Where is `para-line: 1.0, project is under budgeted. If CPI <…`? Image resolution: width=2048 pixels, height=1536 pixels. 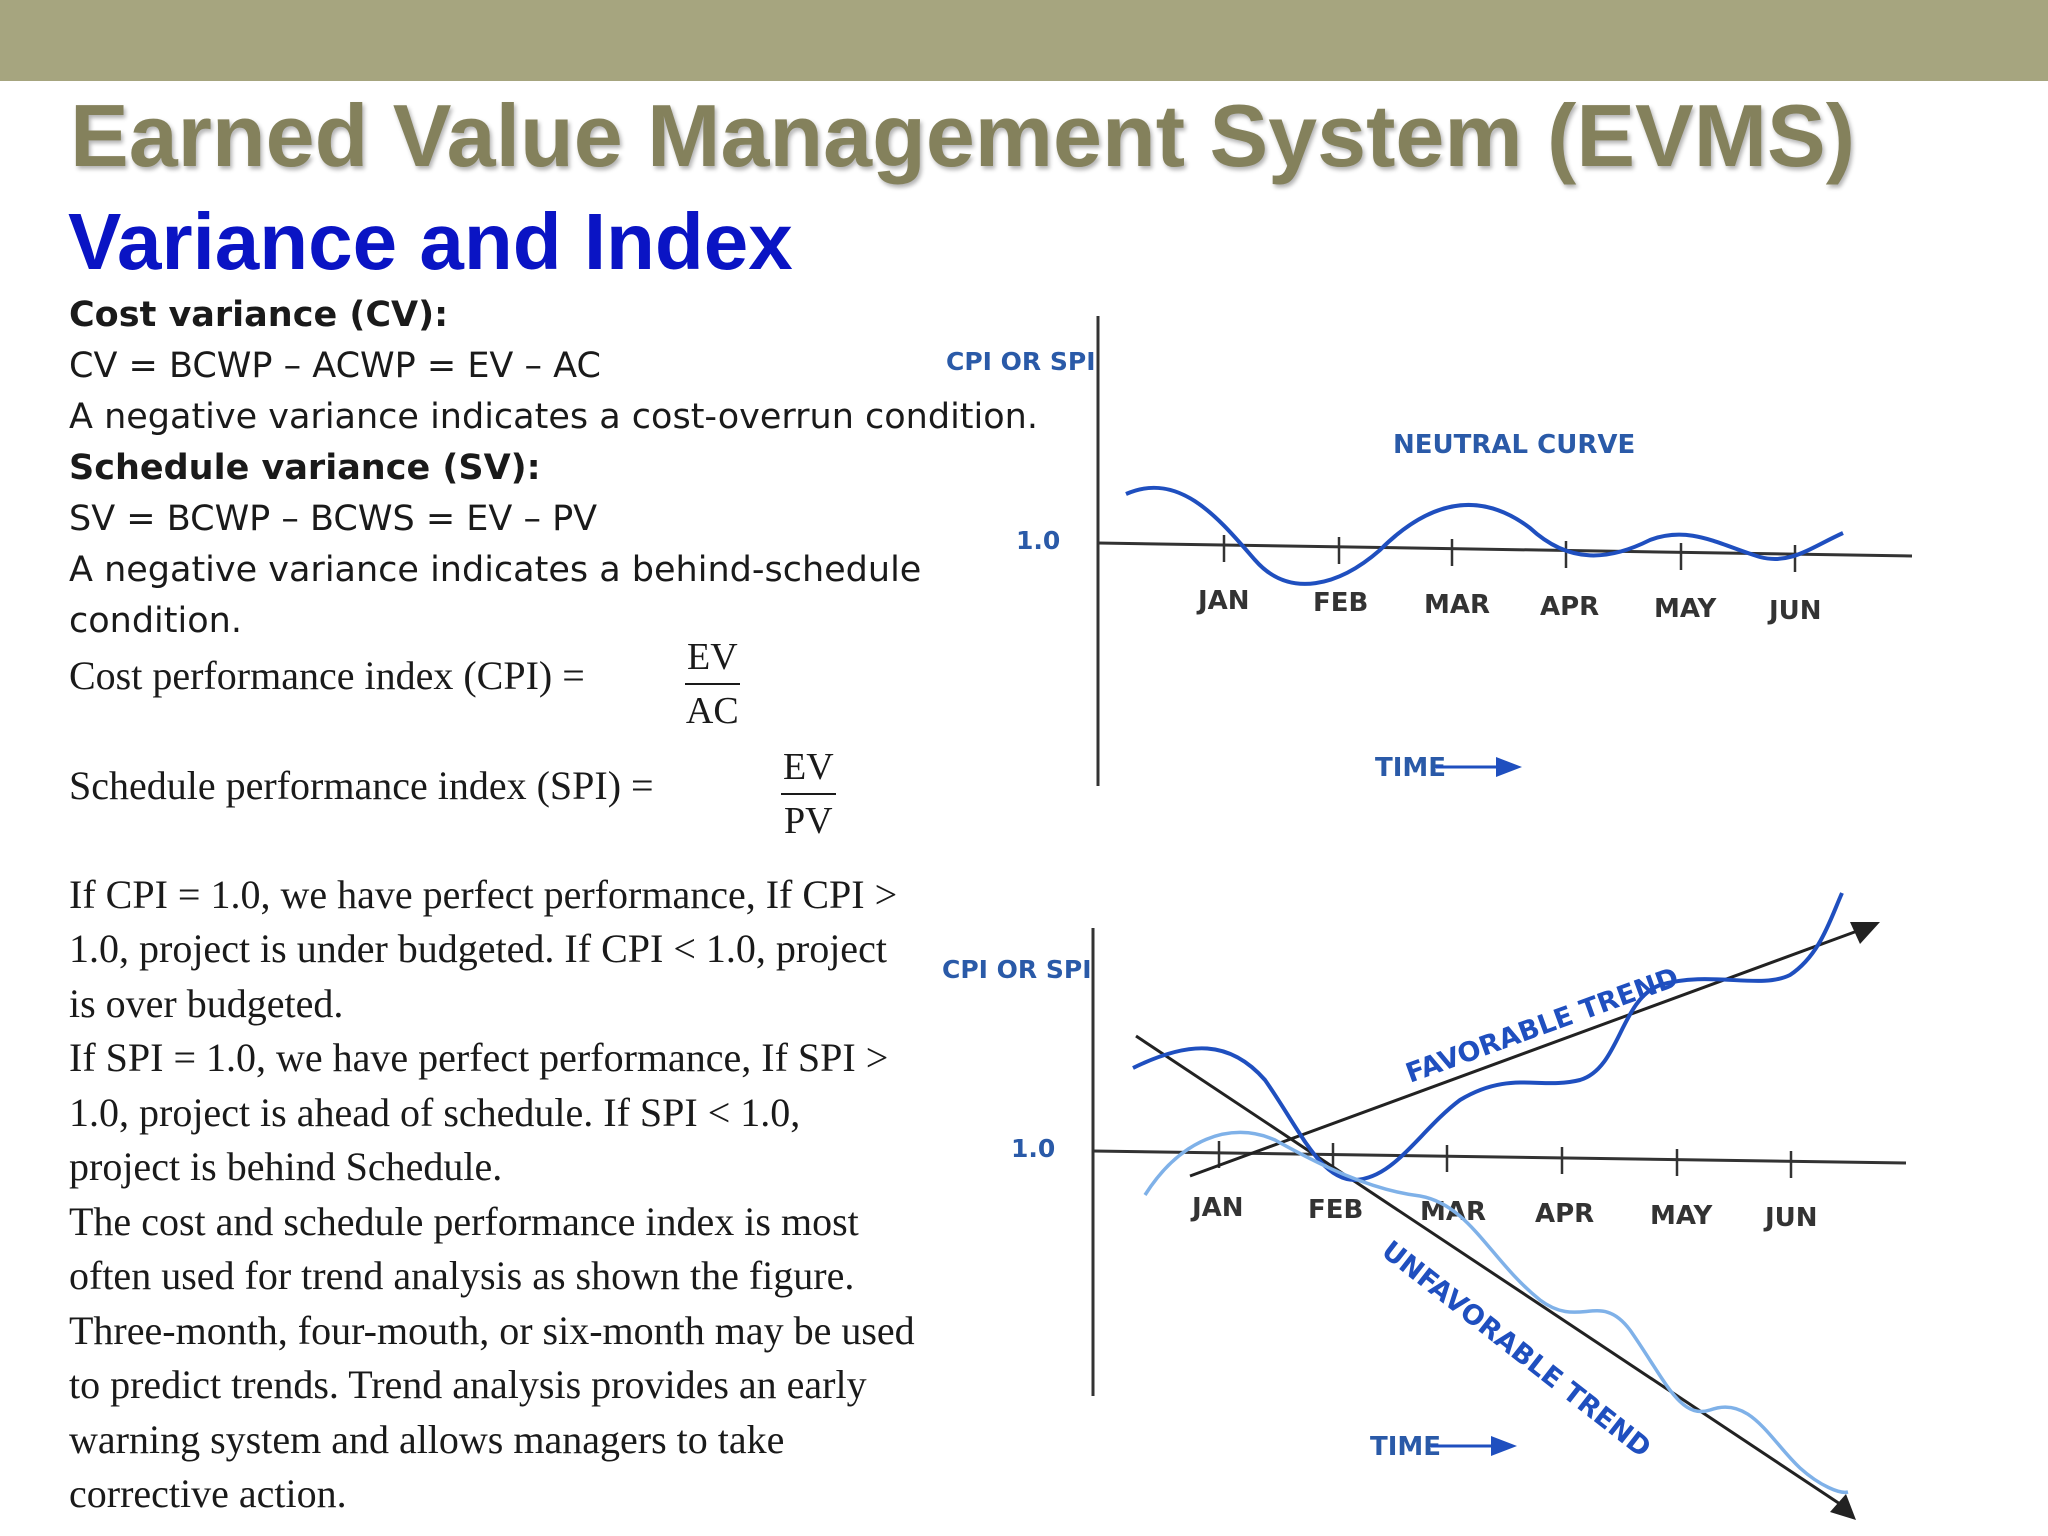
para-line: 1.0, project is under budgeted. If CPI <… is located at coordinates (478, 948).